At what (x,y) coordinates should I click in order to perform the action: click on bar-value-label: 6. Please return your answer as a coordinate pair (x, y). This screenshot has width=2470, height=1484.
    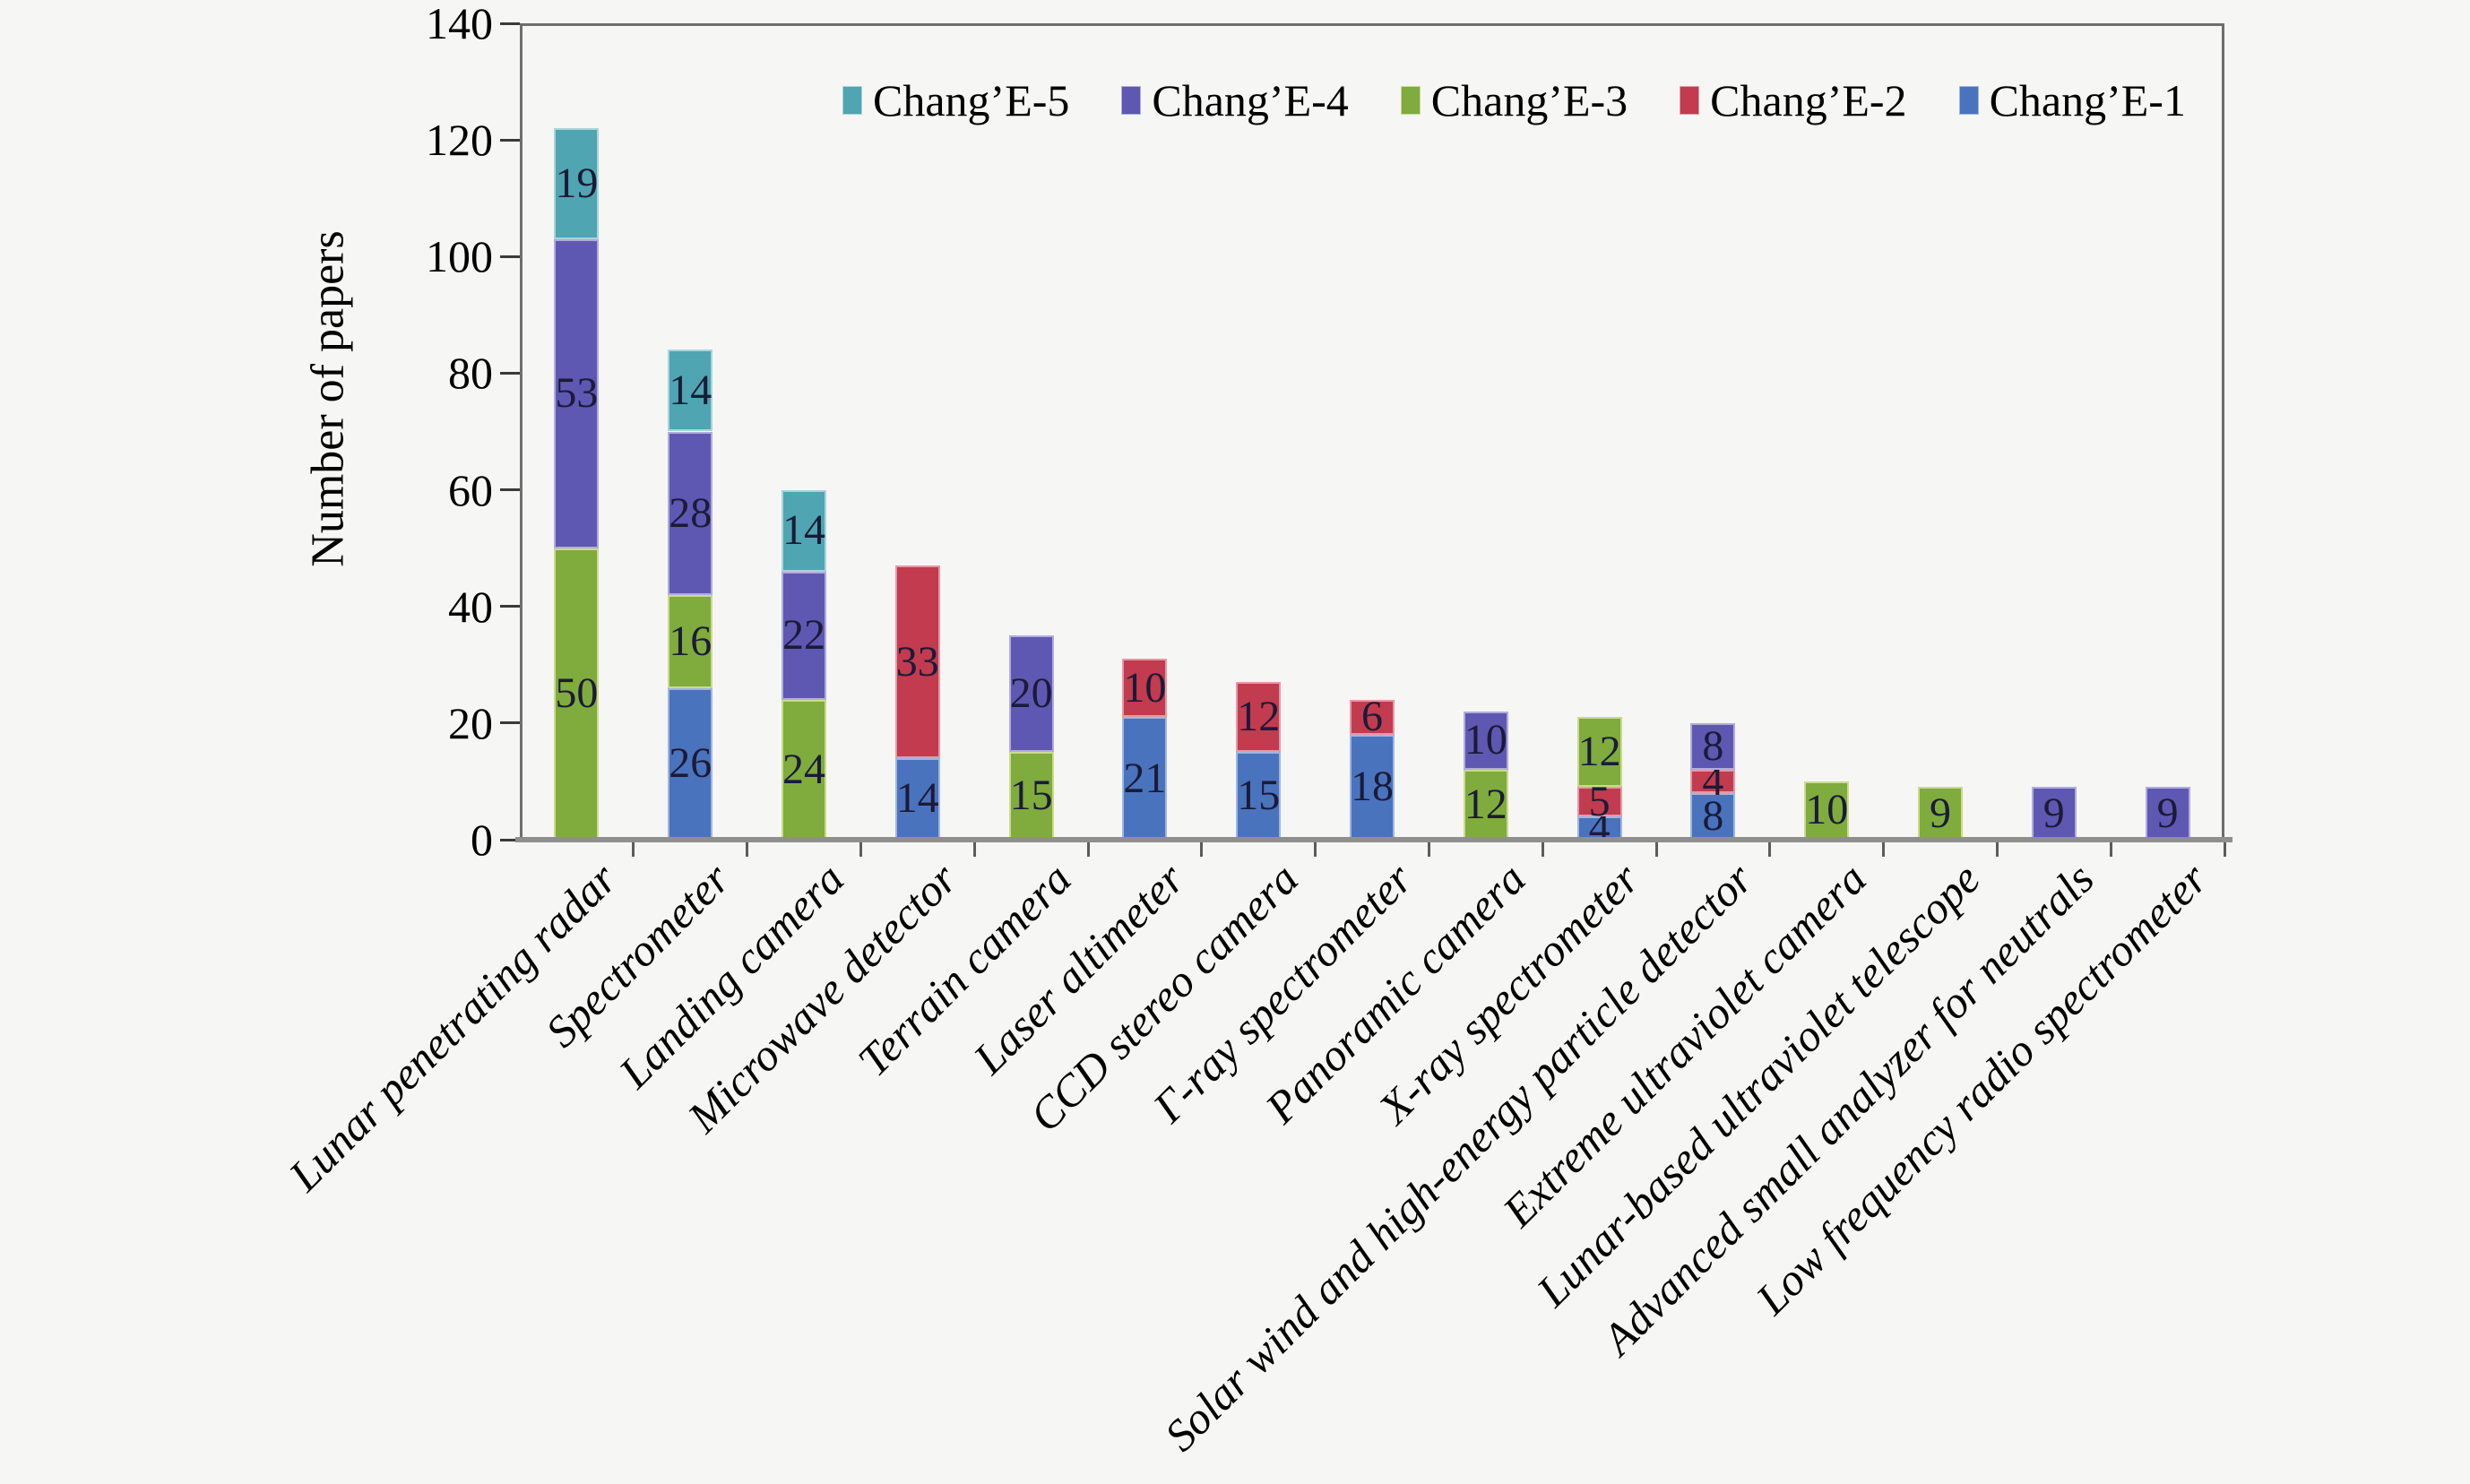
    Looking at the image, I should click on (1372, 717).